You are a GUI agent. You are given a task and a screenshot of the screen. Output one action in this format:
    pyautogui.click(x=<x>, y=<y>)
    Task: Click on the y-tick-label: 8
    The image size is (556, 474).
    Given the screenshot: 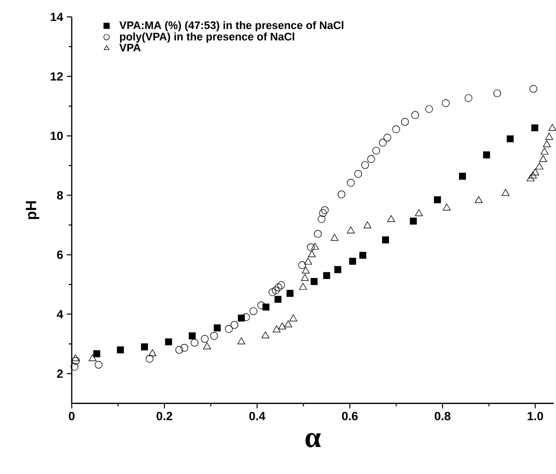 What is the action you would take?
    pyautogui.click(x=60, y=195)
    